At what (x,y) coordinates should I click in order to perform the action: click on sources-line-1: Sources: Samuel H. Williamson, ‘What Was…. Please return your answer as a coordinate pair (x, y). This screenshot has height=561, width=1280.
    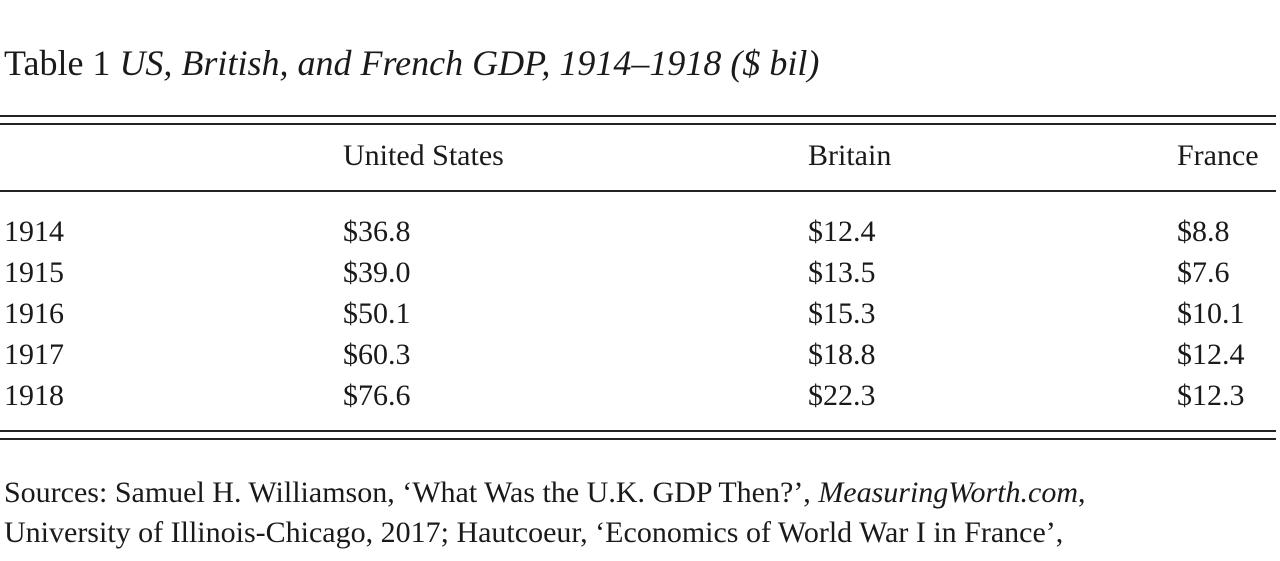
    Looking at the image, I should click on (640, 493).